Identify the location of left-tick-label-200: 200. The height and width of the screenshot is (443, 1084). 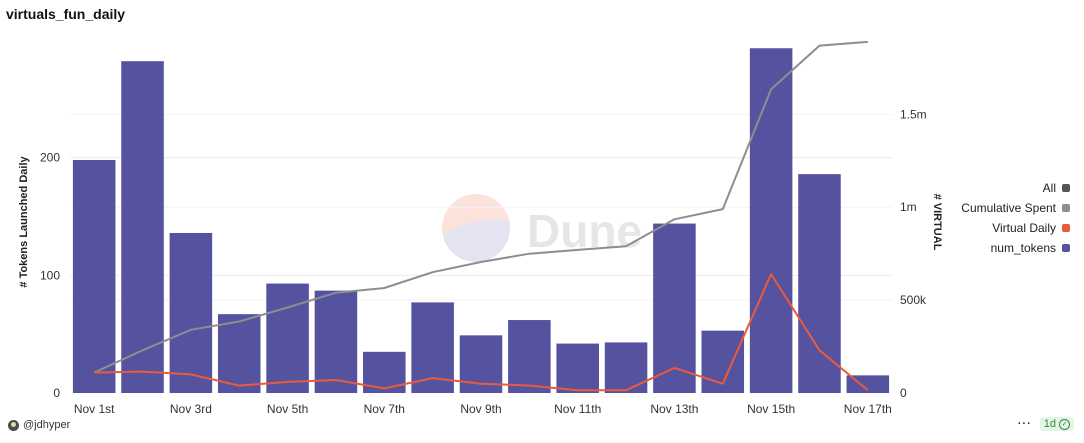
(50, 158).